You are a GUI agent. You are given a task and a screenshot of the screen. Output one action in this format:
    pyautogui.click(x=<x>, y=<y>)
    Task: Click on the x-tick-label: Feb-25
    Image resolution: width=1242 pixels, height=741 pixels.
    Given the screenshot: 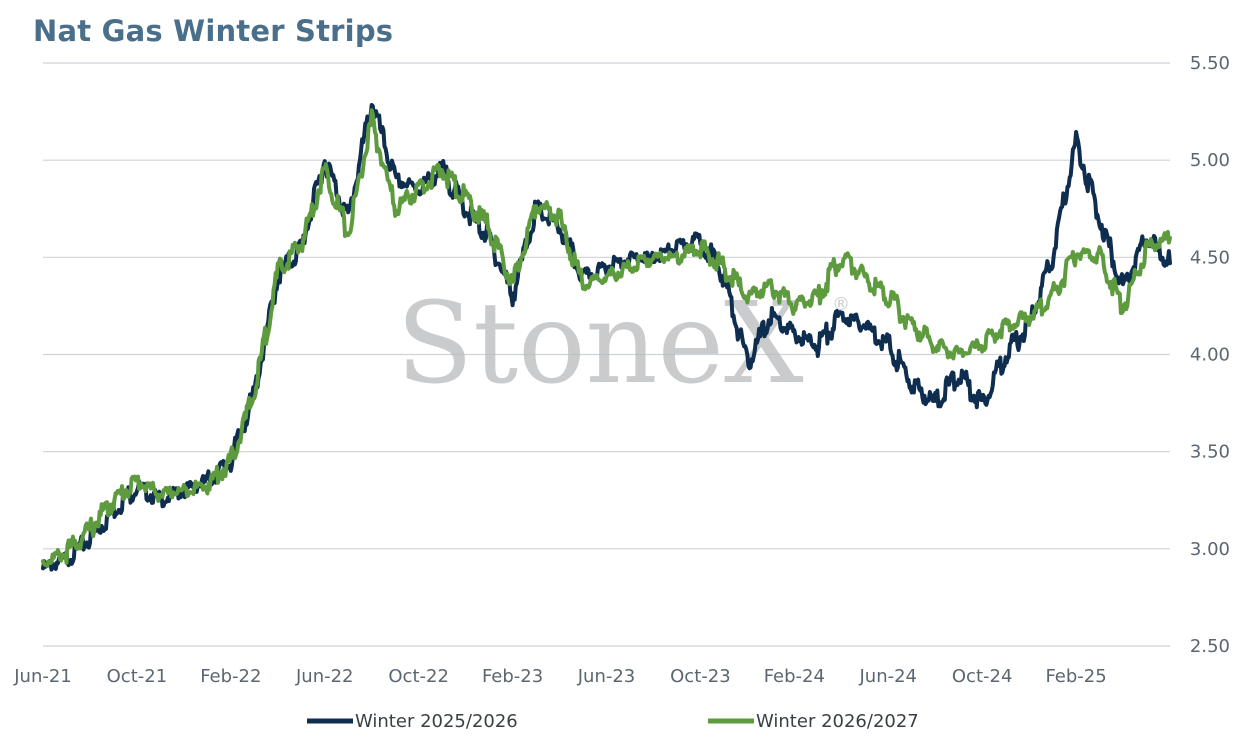 What is the action you would take?
    pyautogui.click(x=1075, y=676)
    